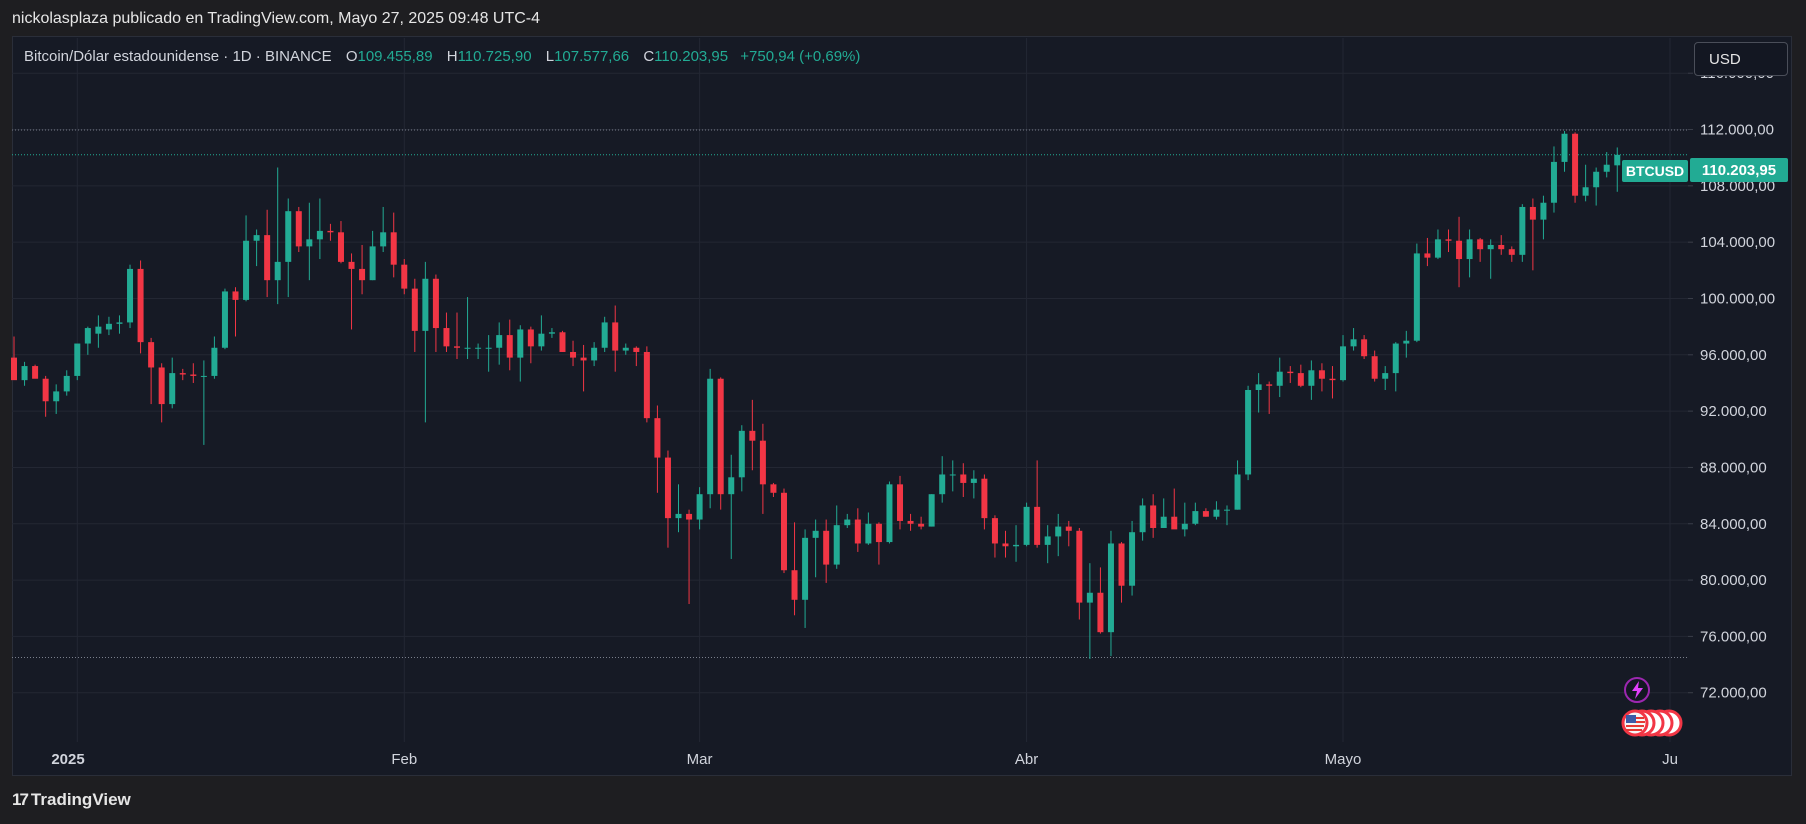 This screenshot has width=1806, height=824. What do you see at coordinates (1652, 723) in the screenshot?
I see `us-flag-icon` at bounding box center [1652, 723].